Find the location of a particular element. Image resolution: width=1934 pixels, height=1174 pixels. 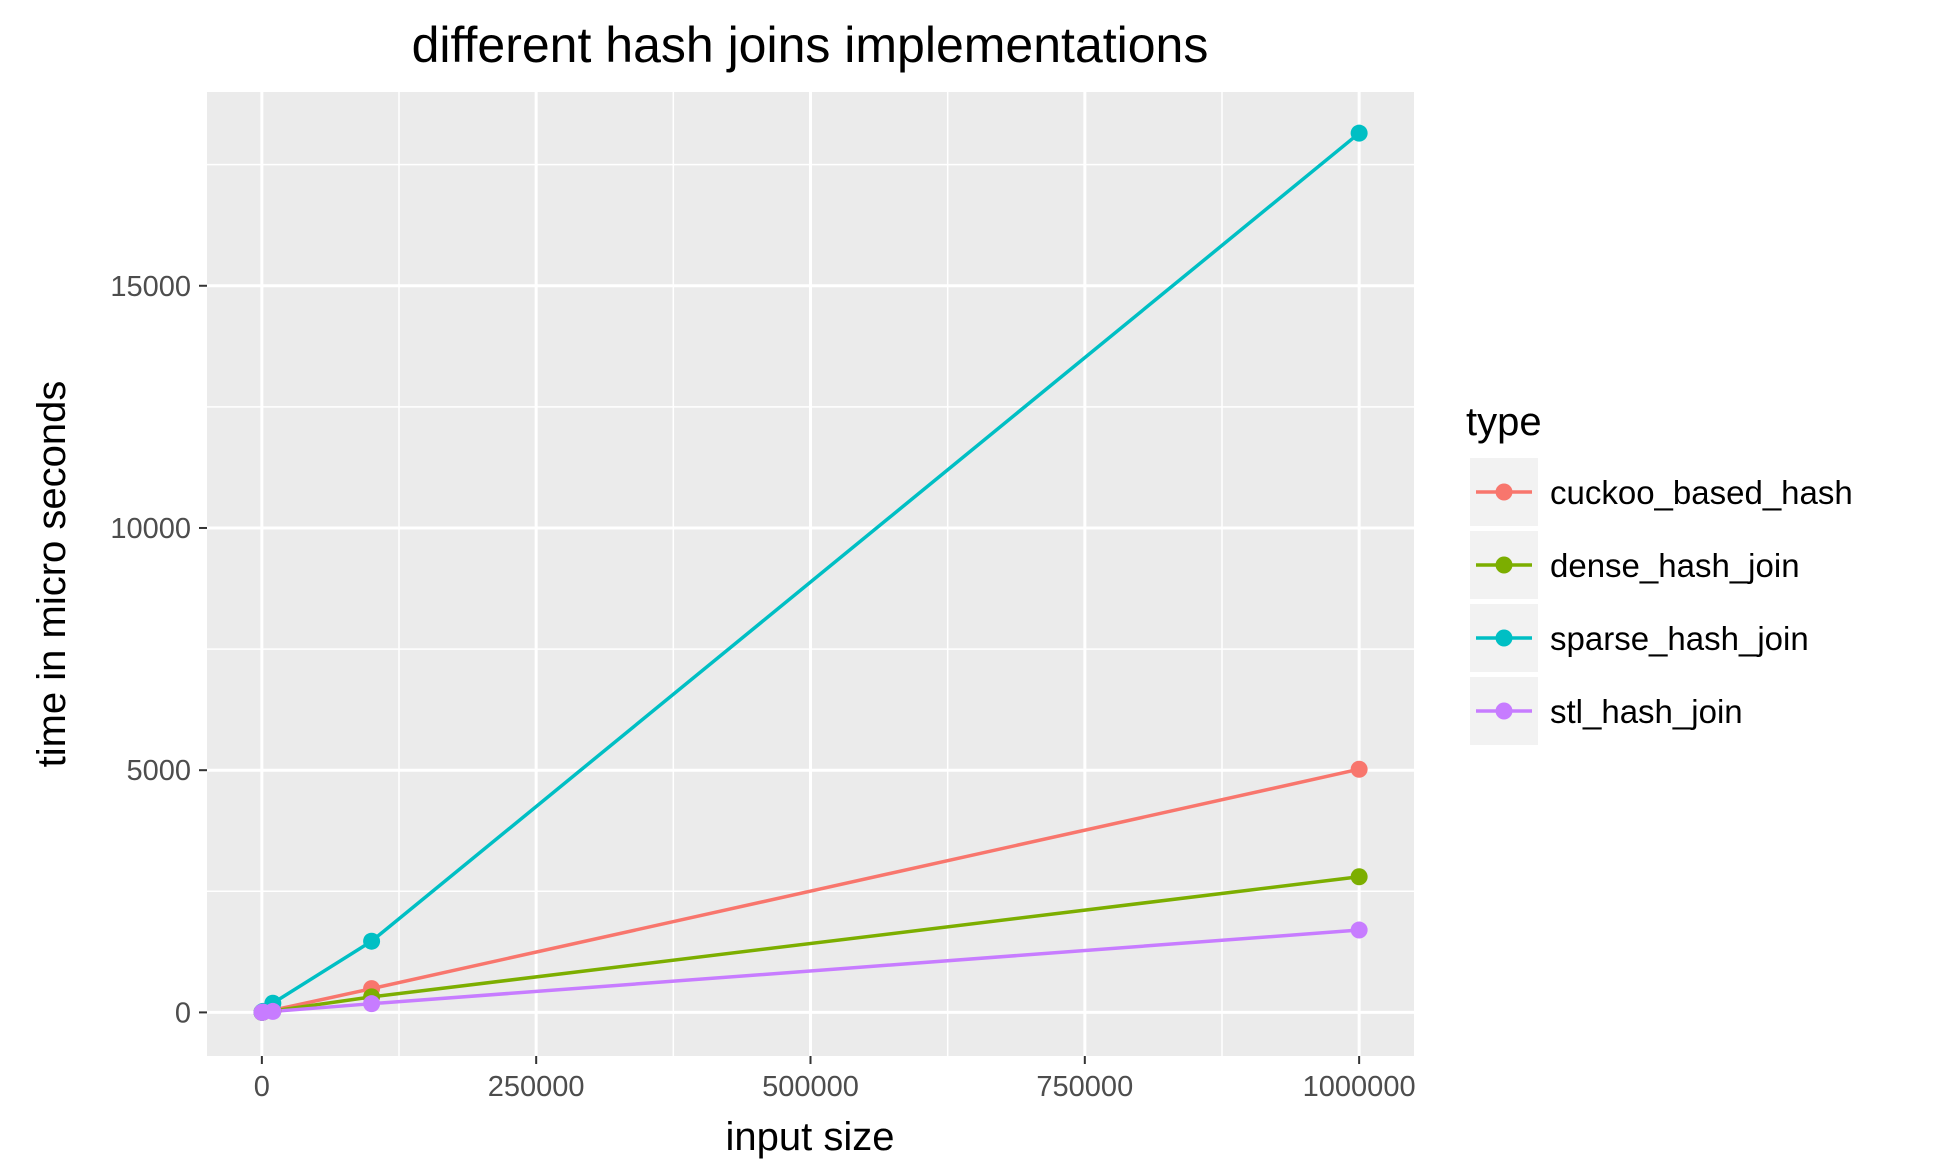

data-point-cuckoo_based_hash is located at coordinates (1359, 769).